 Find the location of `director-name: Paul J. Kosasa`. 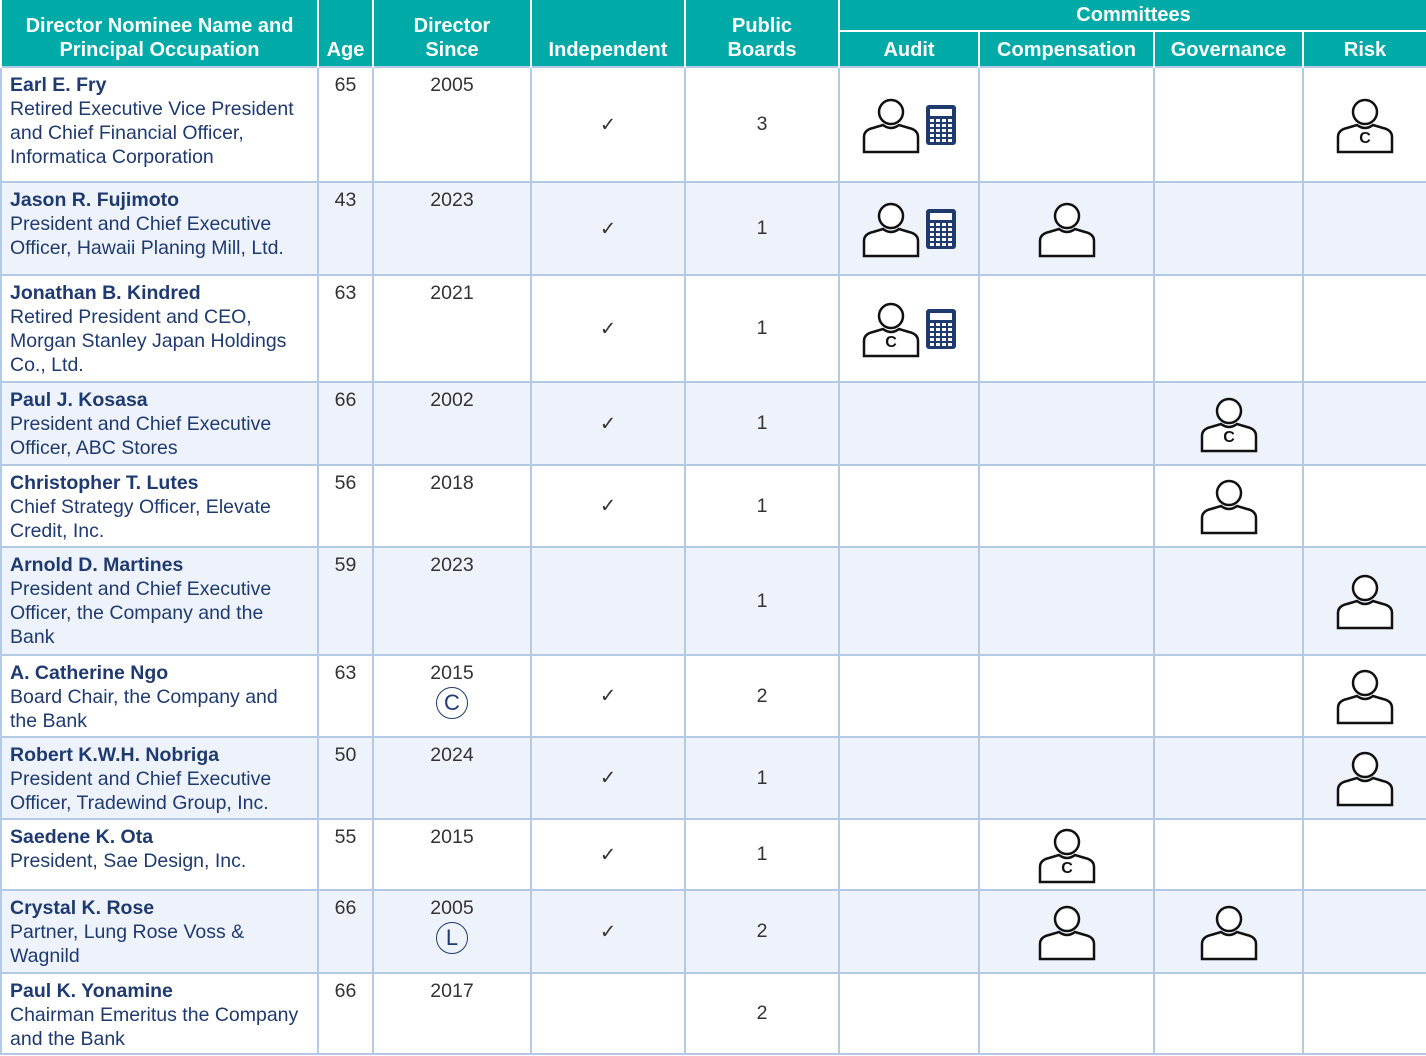

director-name: Paul J. Kosasa is located at coordinates (79, 400).